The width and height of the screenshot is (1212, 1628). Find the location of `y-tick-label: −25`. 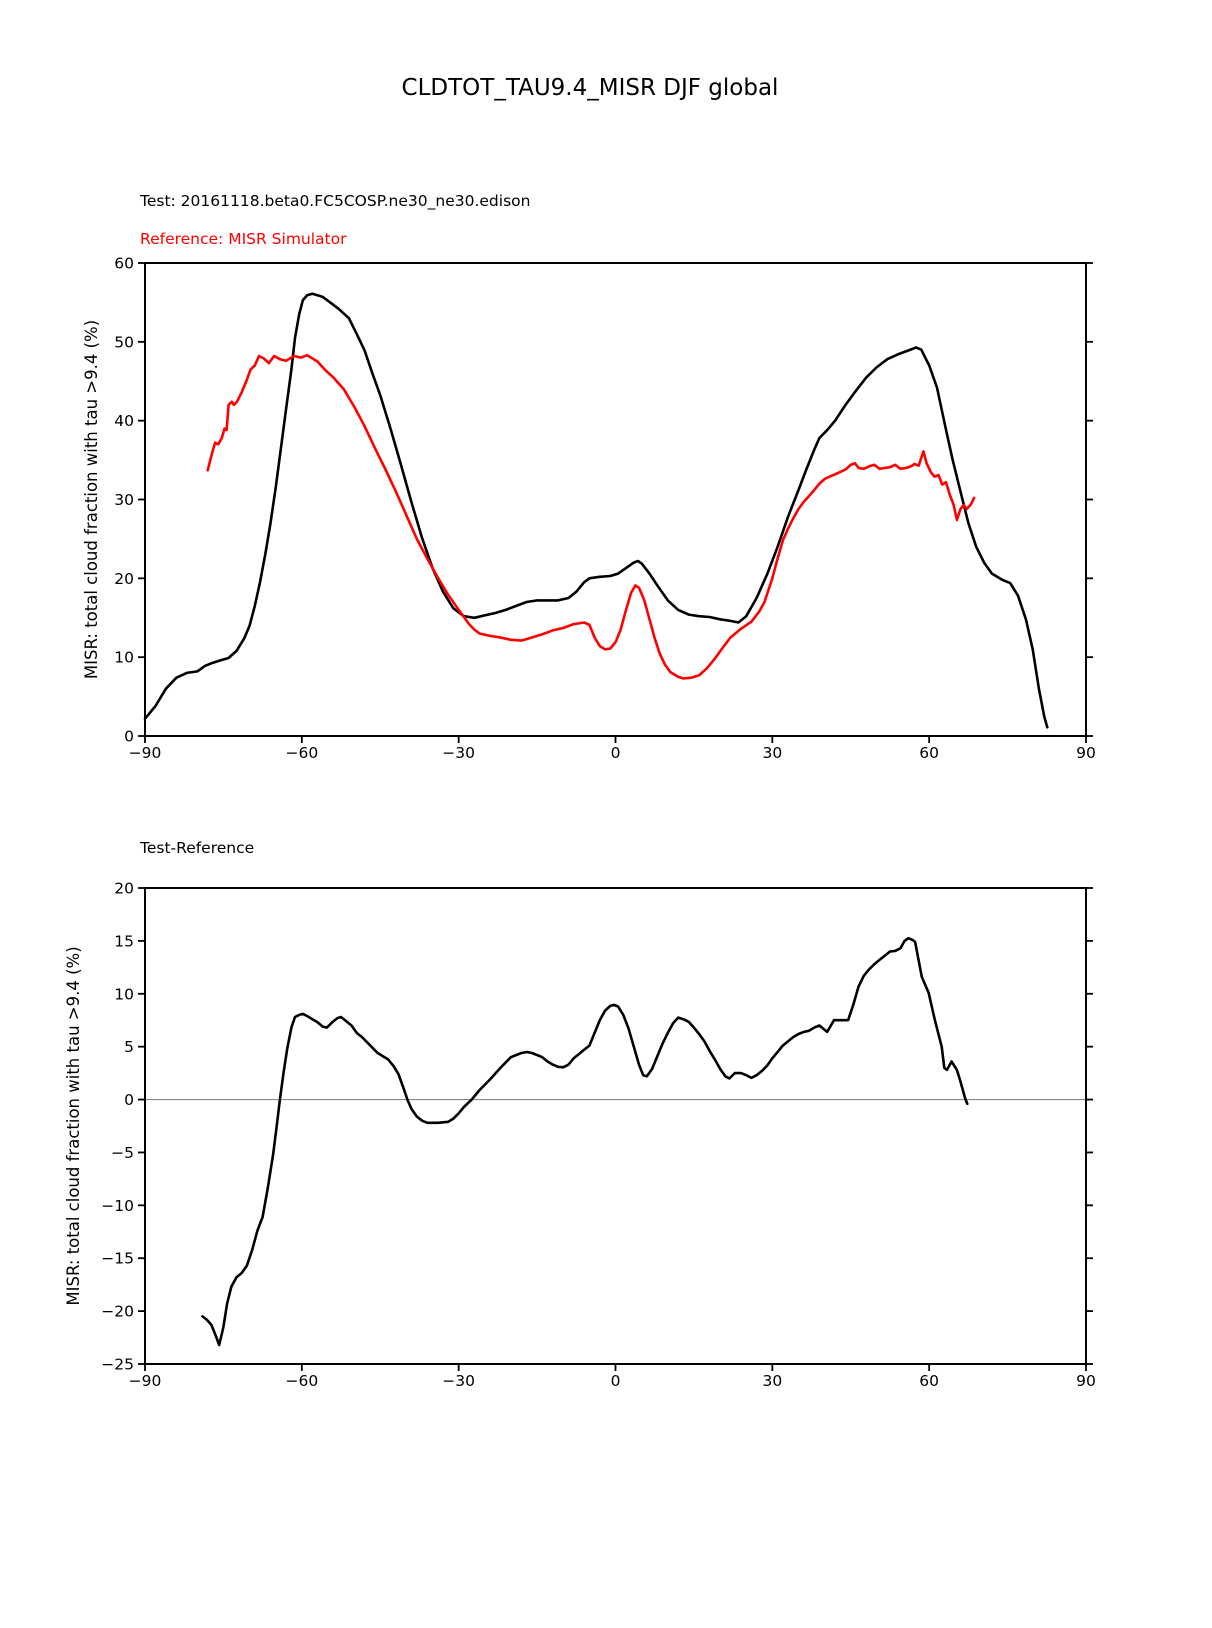

y-tick-label: −25 is located at coordinates (117, 1365).